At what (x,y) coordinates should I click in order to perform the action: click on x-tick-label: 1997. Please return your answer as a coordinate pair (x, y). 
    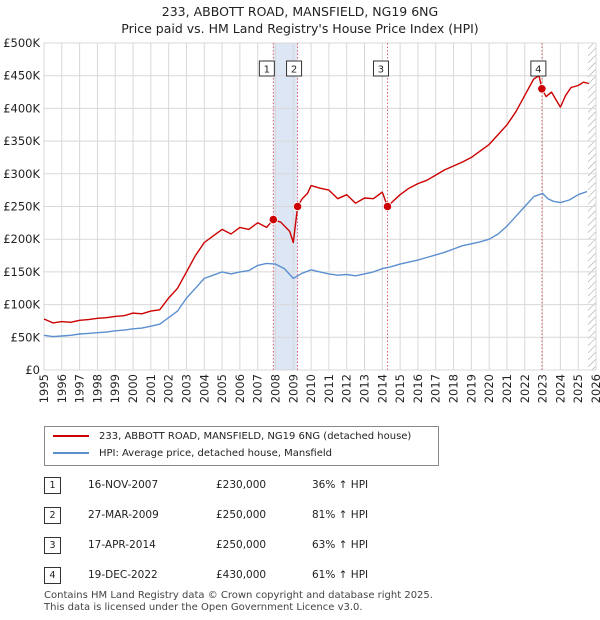
    Looking at the image, I should click on (80, 388).